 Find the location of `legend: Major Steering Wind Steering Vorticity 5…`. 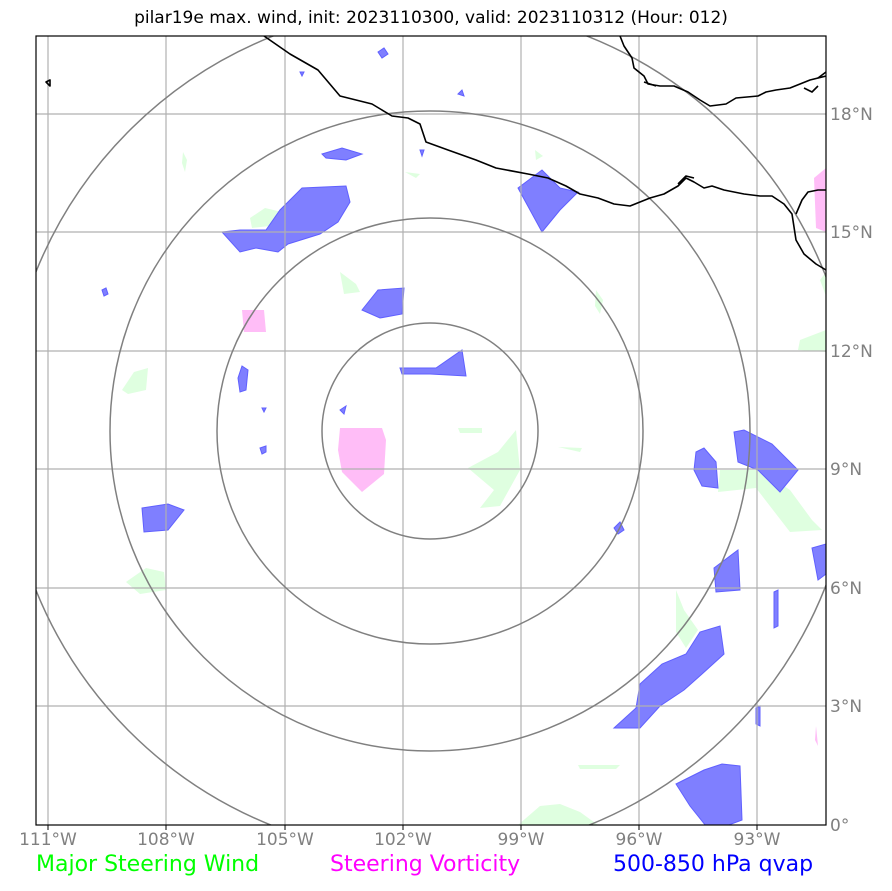

legend: Major Steering Wind Steering Vorticity 5… is located at coordinates (446, 869).